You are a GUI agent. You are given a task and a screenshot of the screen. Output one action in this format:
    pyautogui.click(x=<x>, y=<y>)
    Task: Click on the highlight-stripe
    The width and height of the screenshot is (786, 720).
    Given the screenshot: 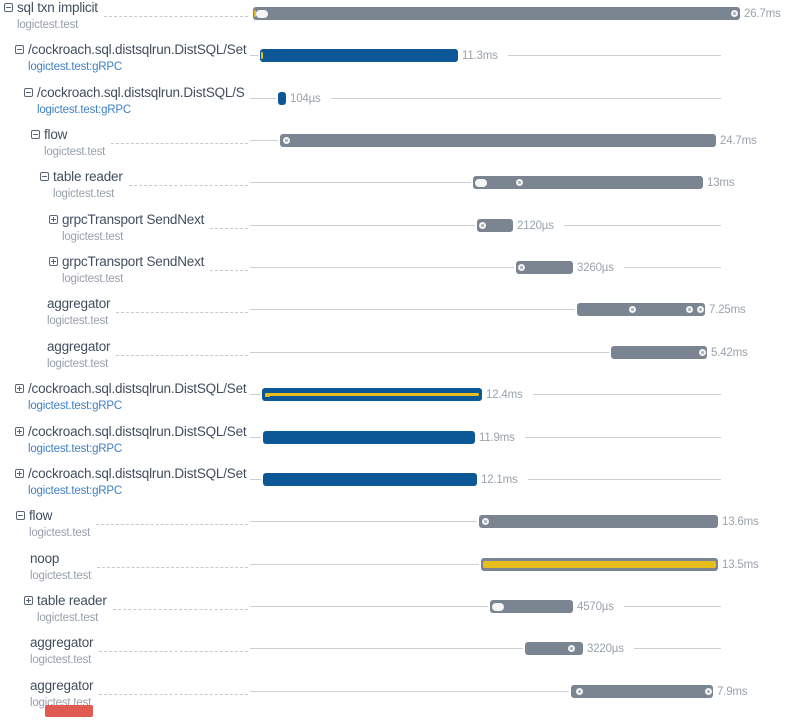 What is the action you would take?
    pyautogui.click(x=372, y=394)
    